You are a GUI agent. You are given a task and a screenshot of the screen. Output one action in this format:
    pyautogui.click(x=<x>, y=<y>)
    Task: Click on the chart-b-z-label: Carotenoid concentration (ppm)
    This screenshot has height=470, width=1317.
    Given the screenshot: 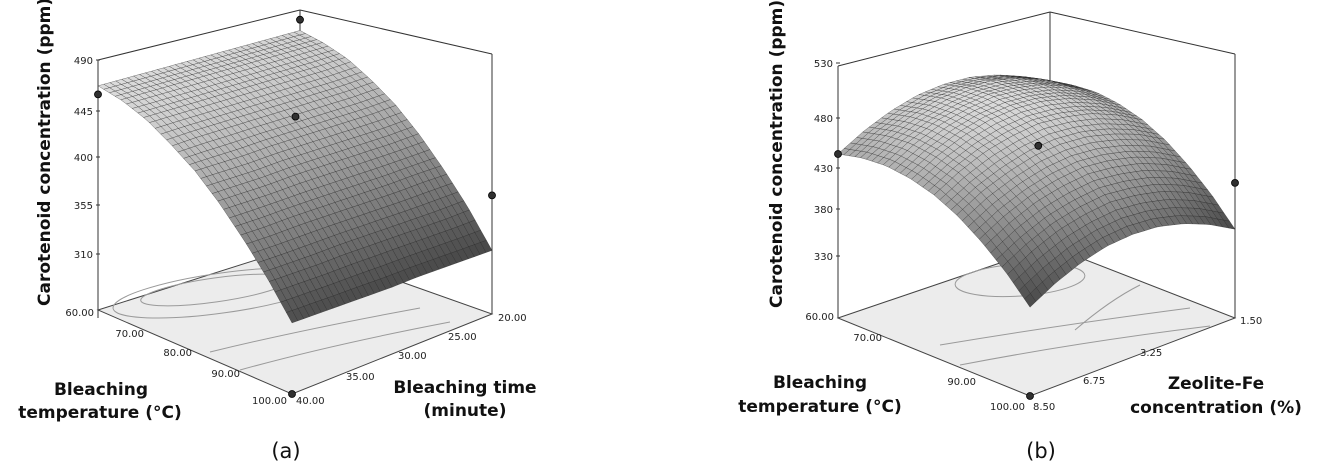 What is the action you would take?
    pyautogui.click(x=777, y=154)
    